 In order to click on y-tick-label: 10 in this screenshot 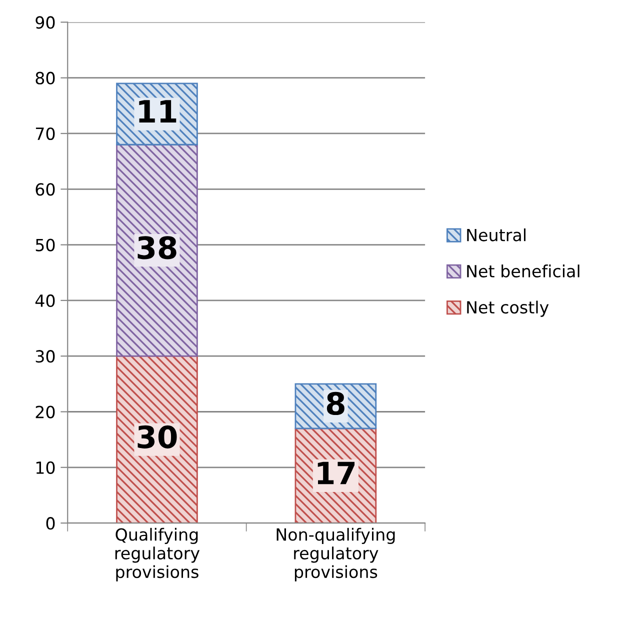, I will do `click(45, 467)`.